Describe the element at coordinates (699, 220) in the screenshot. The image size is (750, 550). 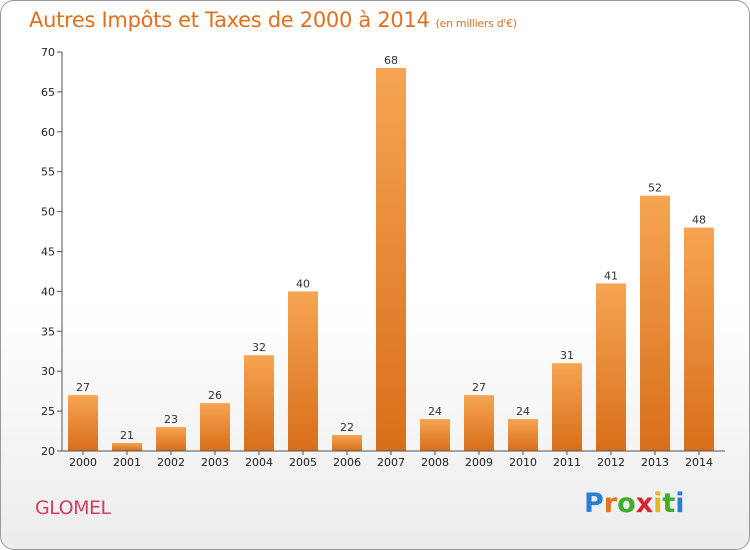
I see `data-label-2014: 48` at that location.